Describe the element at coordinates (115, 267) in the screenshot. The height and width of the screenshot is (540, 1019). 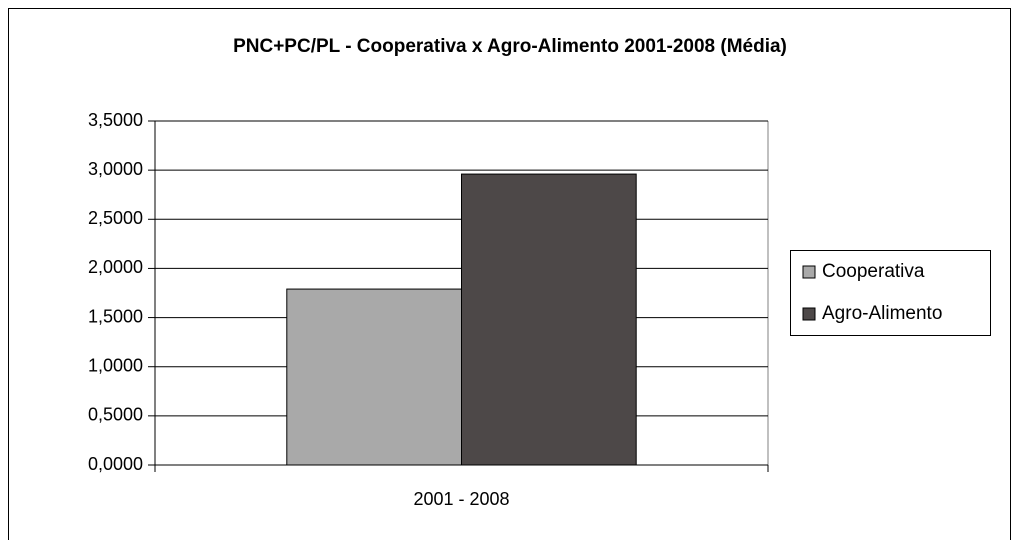
I see `y-tick-label: 2,0000` at that location.